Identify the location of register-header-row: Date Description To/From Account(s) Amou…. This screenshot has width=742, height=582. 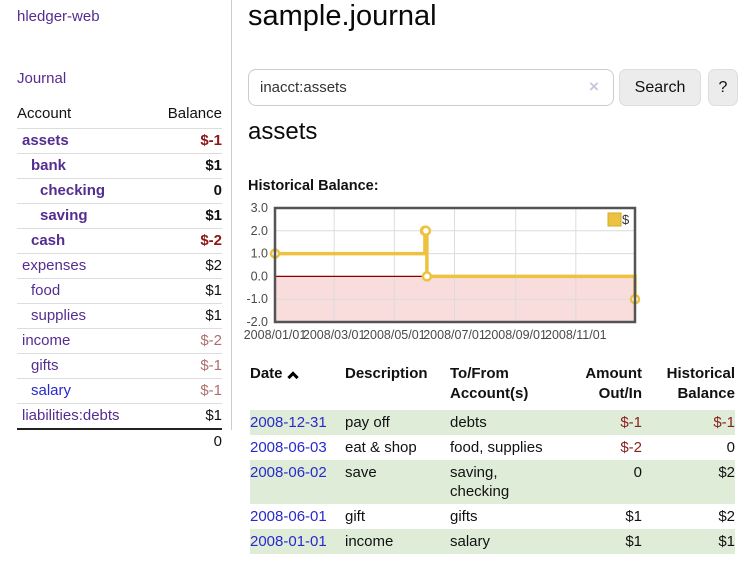
(492, 385).